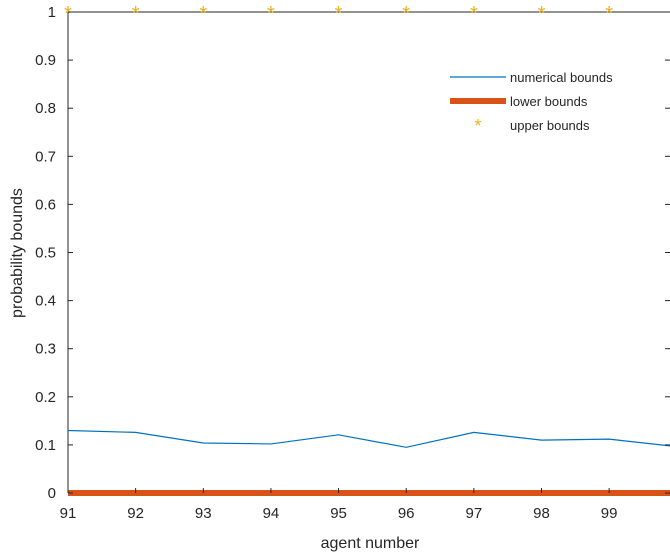 The image size is (670, 553). What do you see at coordinates (45, 397) in the screenshot?
I see `y-tick-label: 0.2` at bounding box center [45, 397].